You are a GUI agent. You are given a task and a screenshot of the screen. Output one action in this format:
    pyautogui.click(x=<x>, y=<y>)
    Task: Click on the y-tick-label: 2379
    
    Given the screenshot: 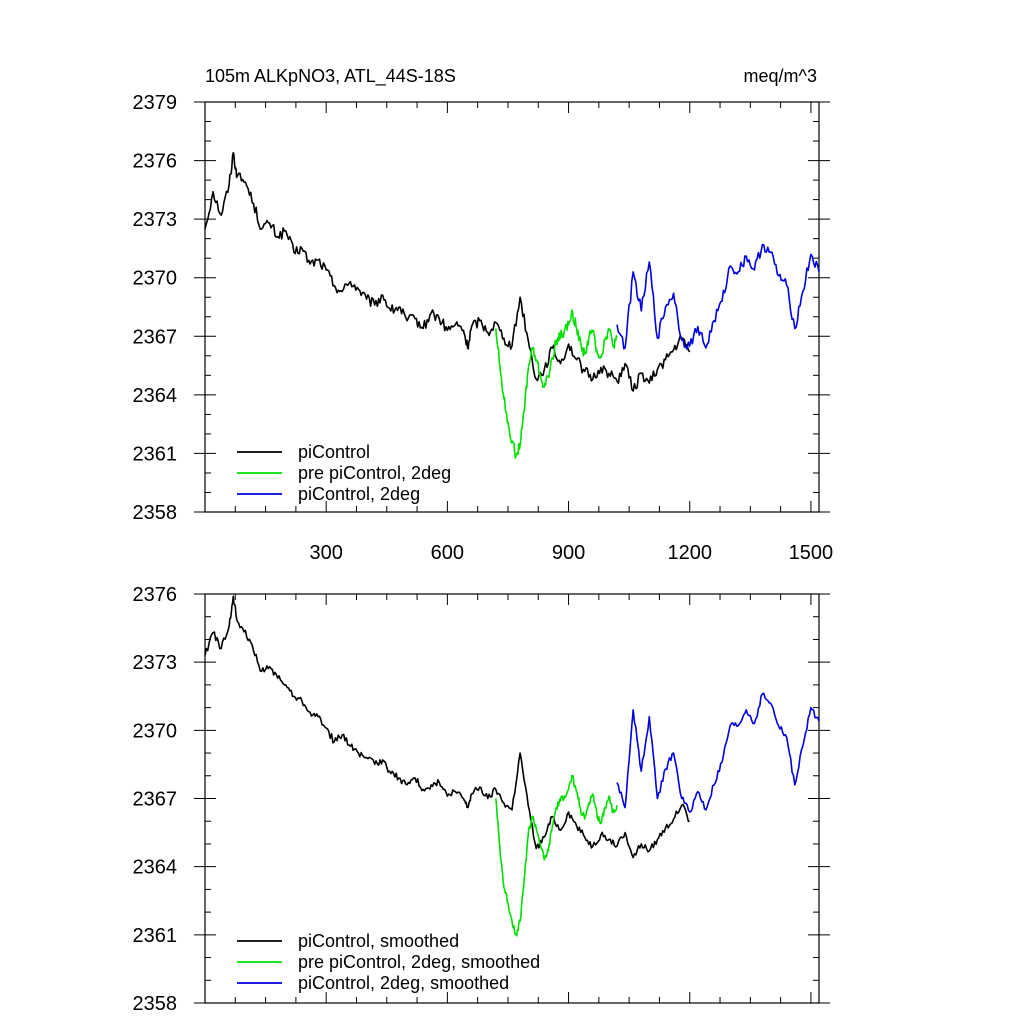 What is the action you would take?
    pyautogui.click(x=155, y=103)
    